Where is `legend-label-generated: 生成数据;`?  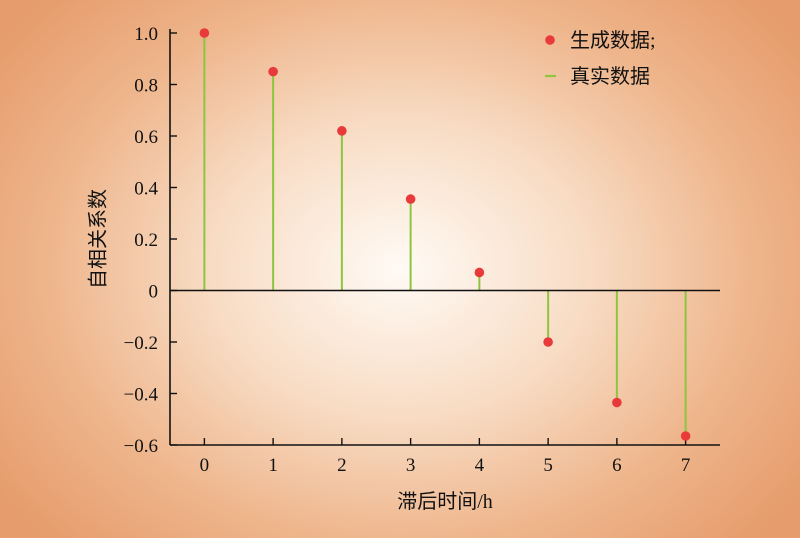 legend-label-generated: 生成数据; is located at coordinates (613, 40).